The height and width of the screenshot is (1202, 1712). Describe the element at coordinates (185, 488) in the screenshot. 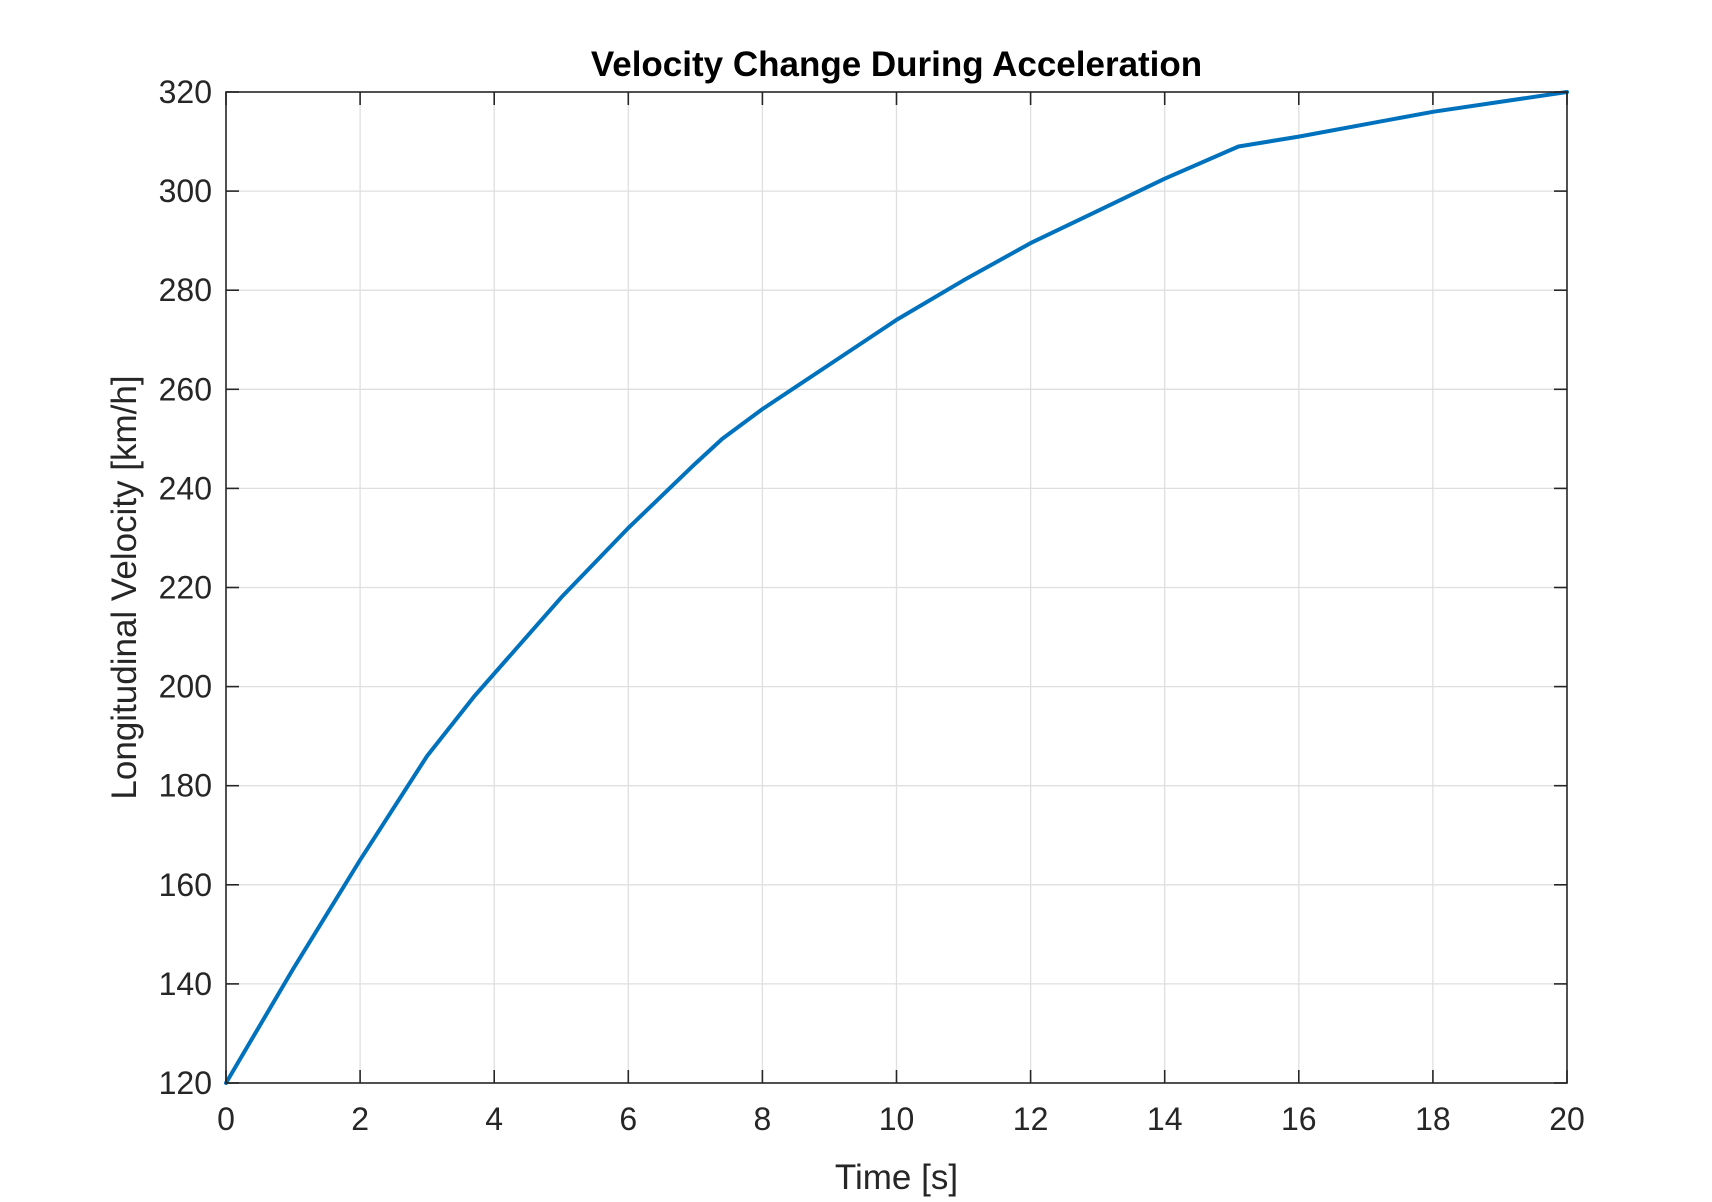

I see `y-tick-label: 240` at that location.